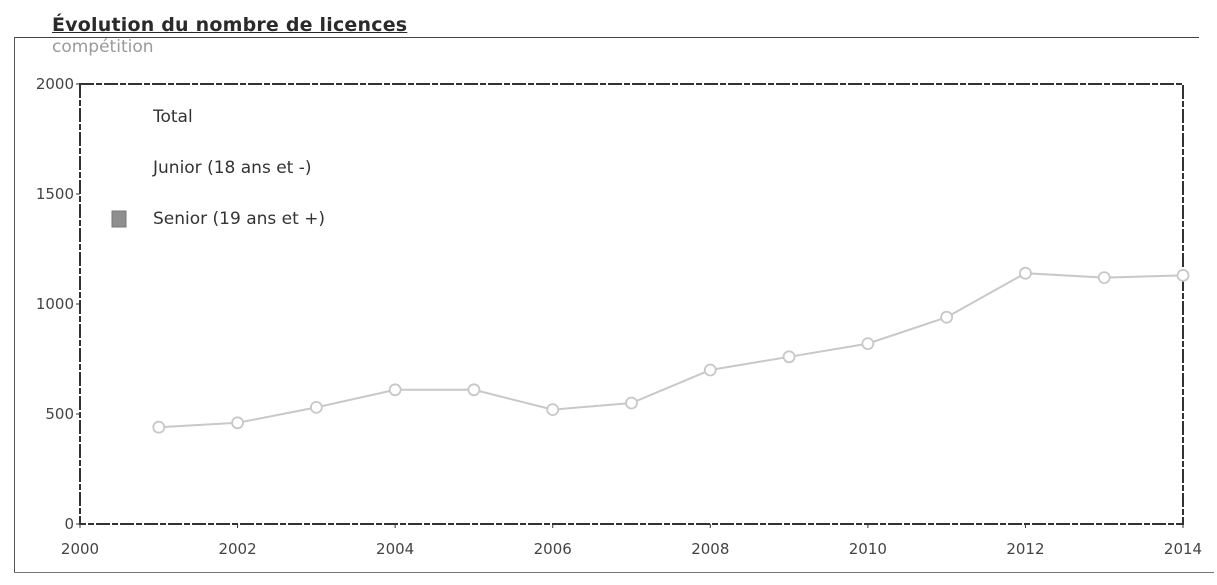  I want to click on x-tick-label: 2006, so click(553, 549).